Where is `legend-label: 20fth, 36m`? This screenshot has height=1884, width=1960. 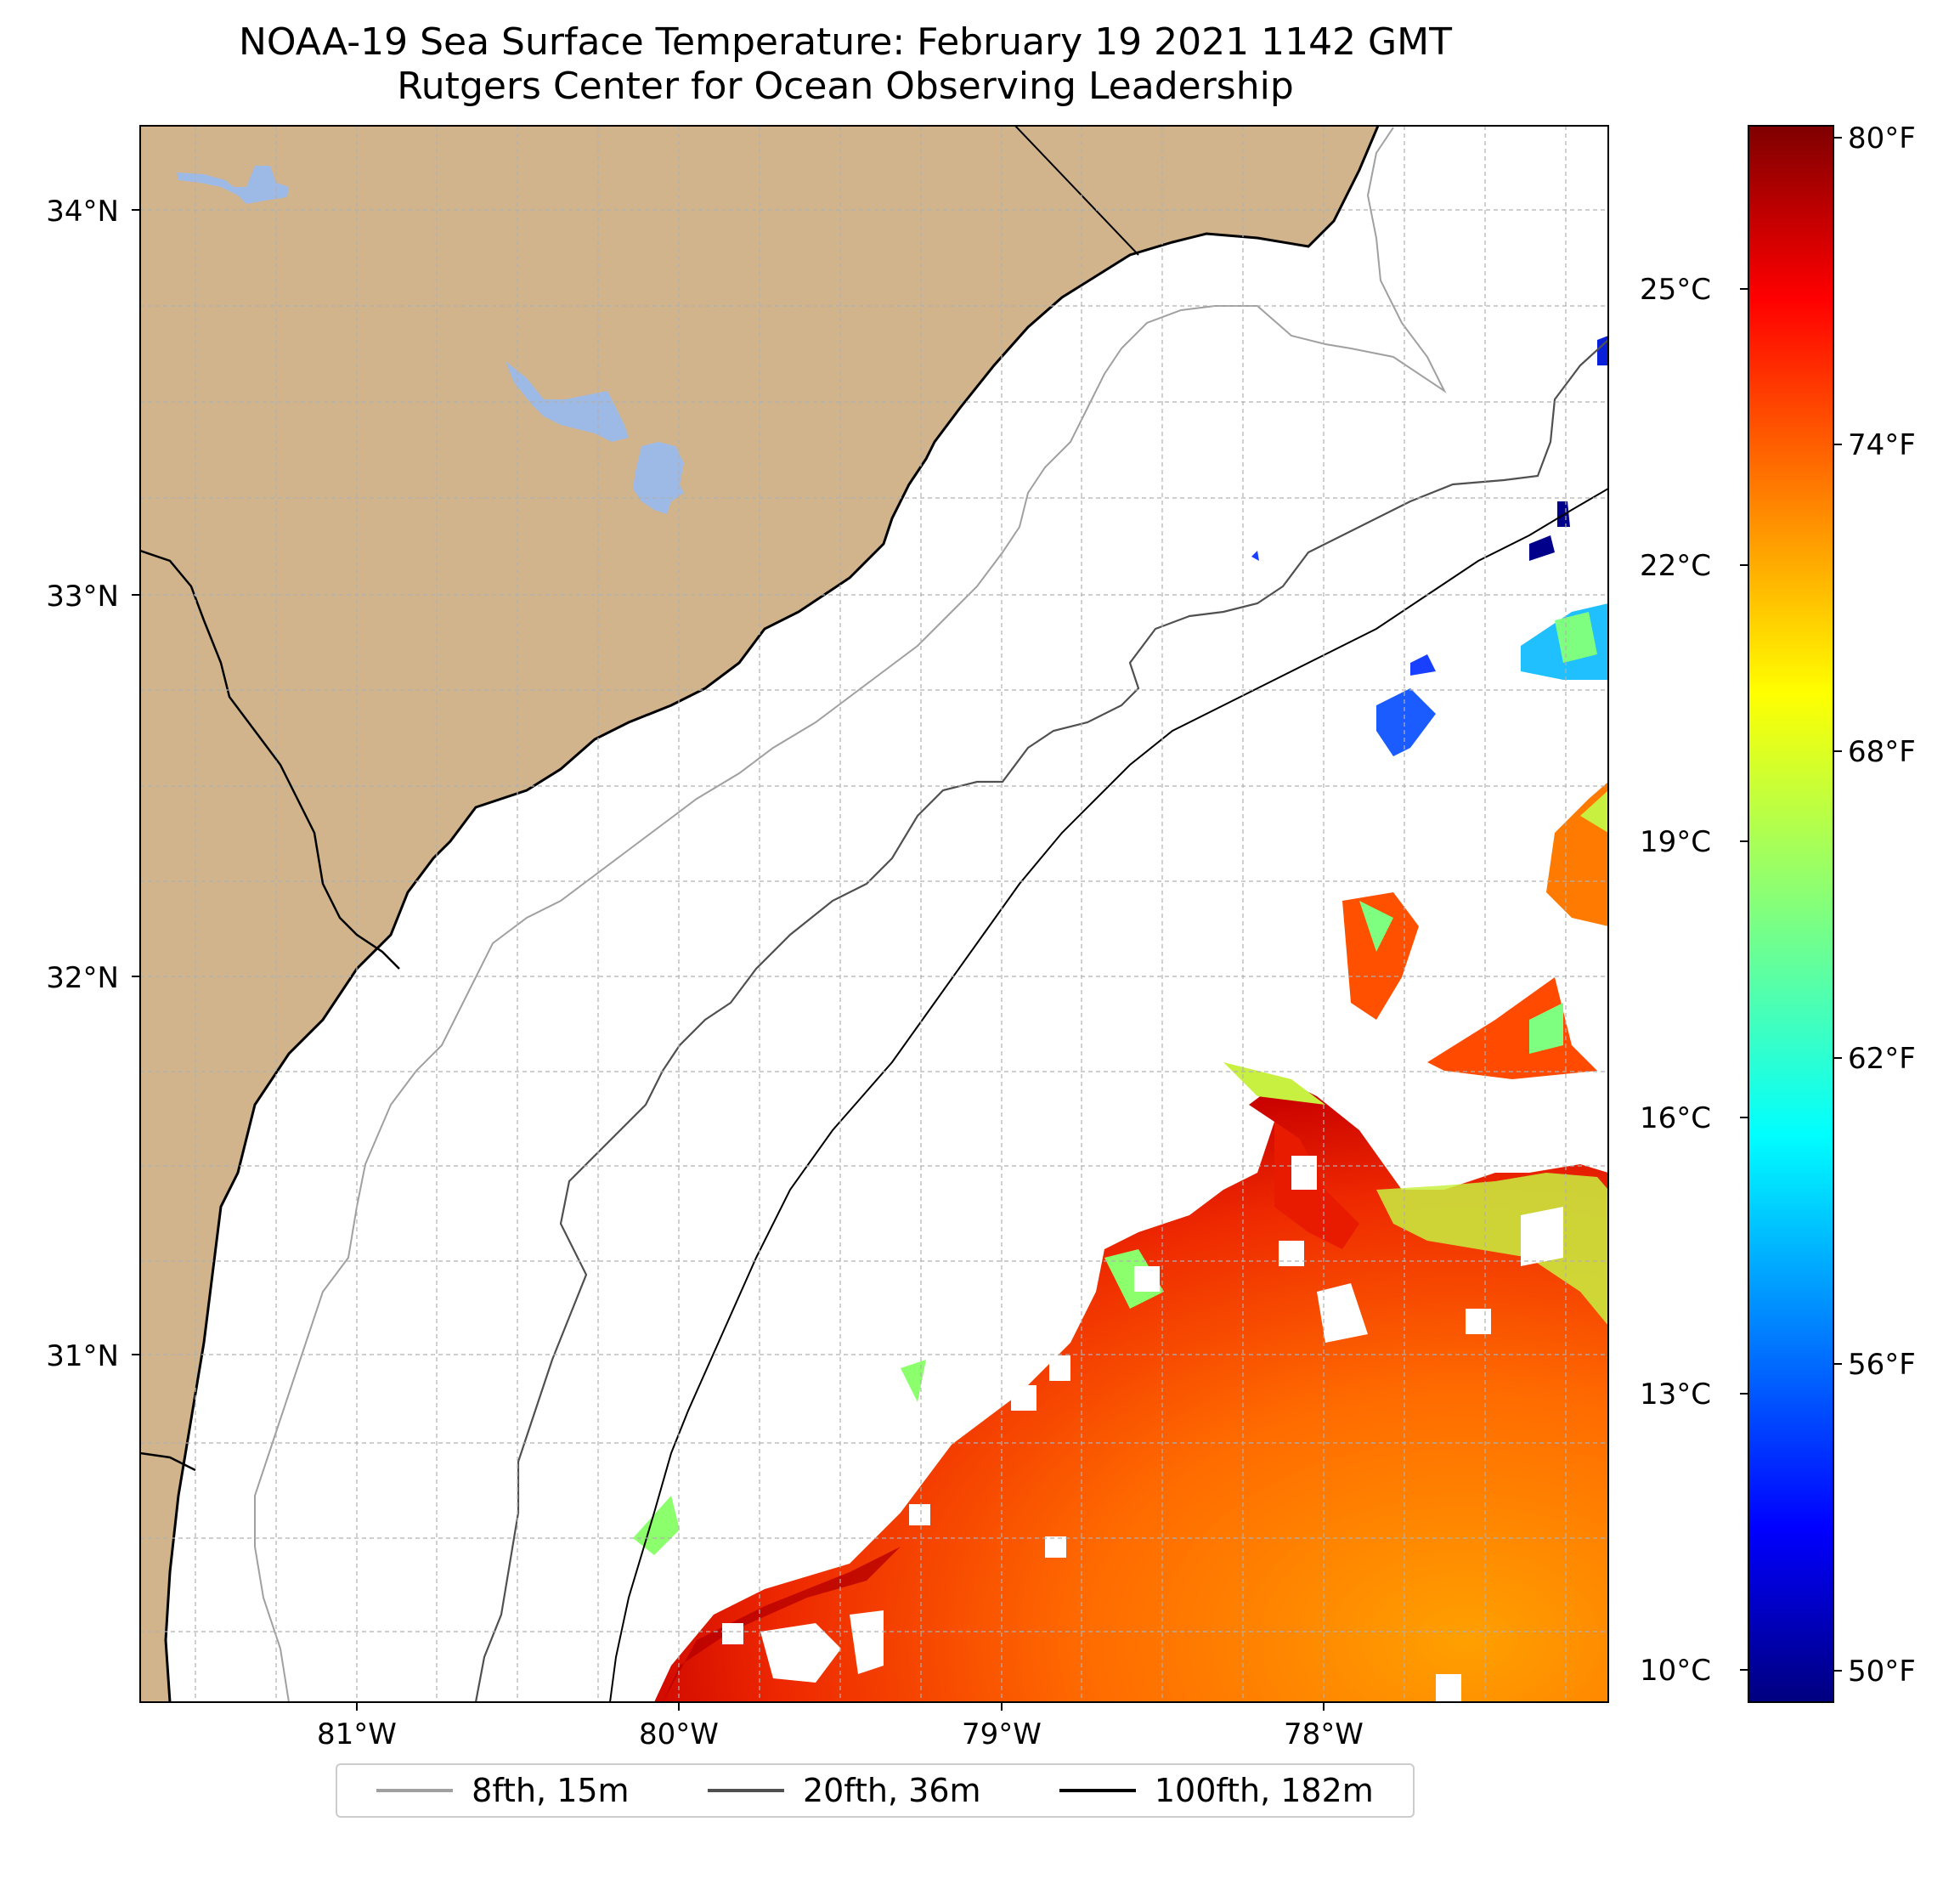
legend-label: 20fth, 36m is located at coordinates (892, 1790).